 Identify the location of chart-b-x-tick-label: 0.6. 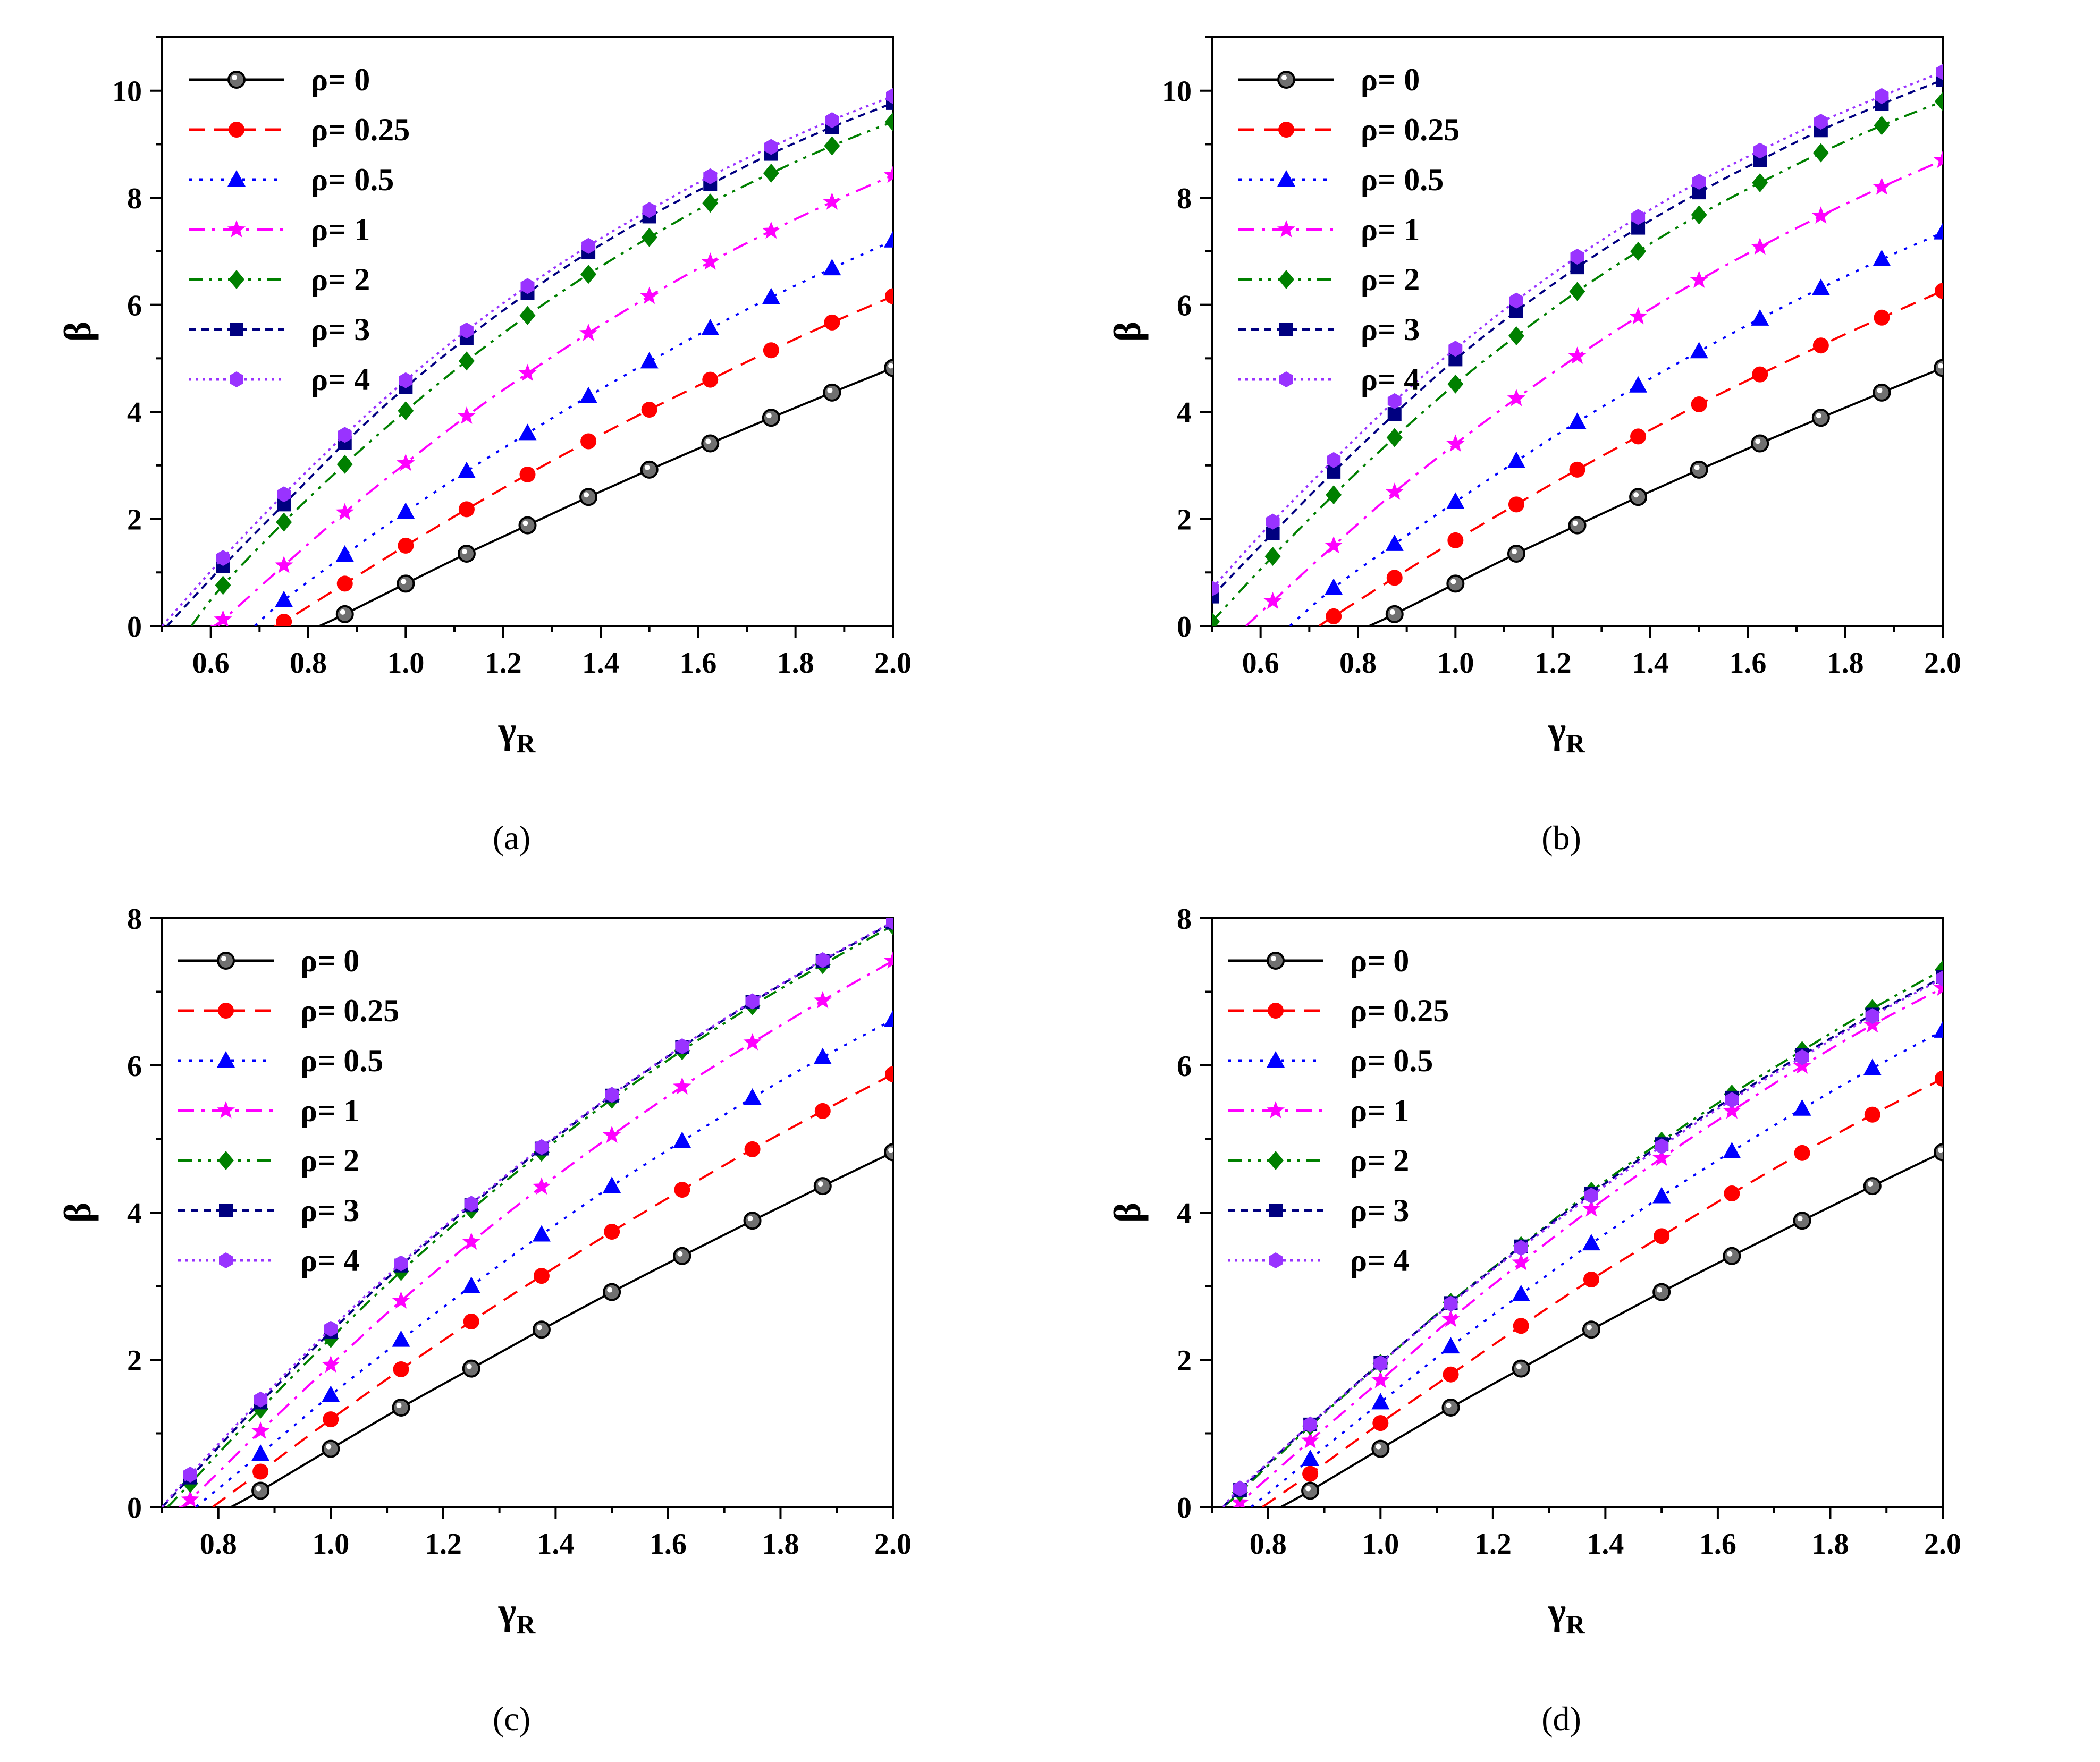
(1260, 663).